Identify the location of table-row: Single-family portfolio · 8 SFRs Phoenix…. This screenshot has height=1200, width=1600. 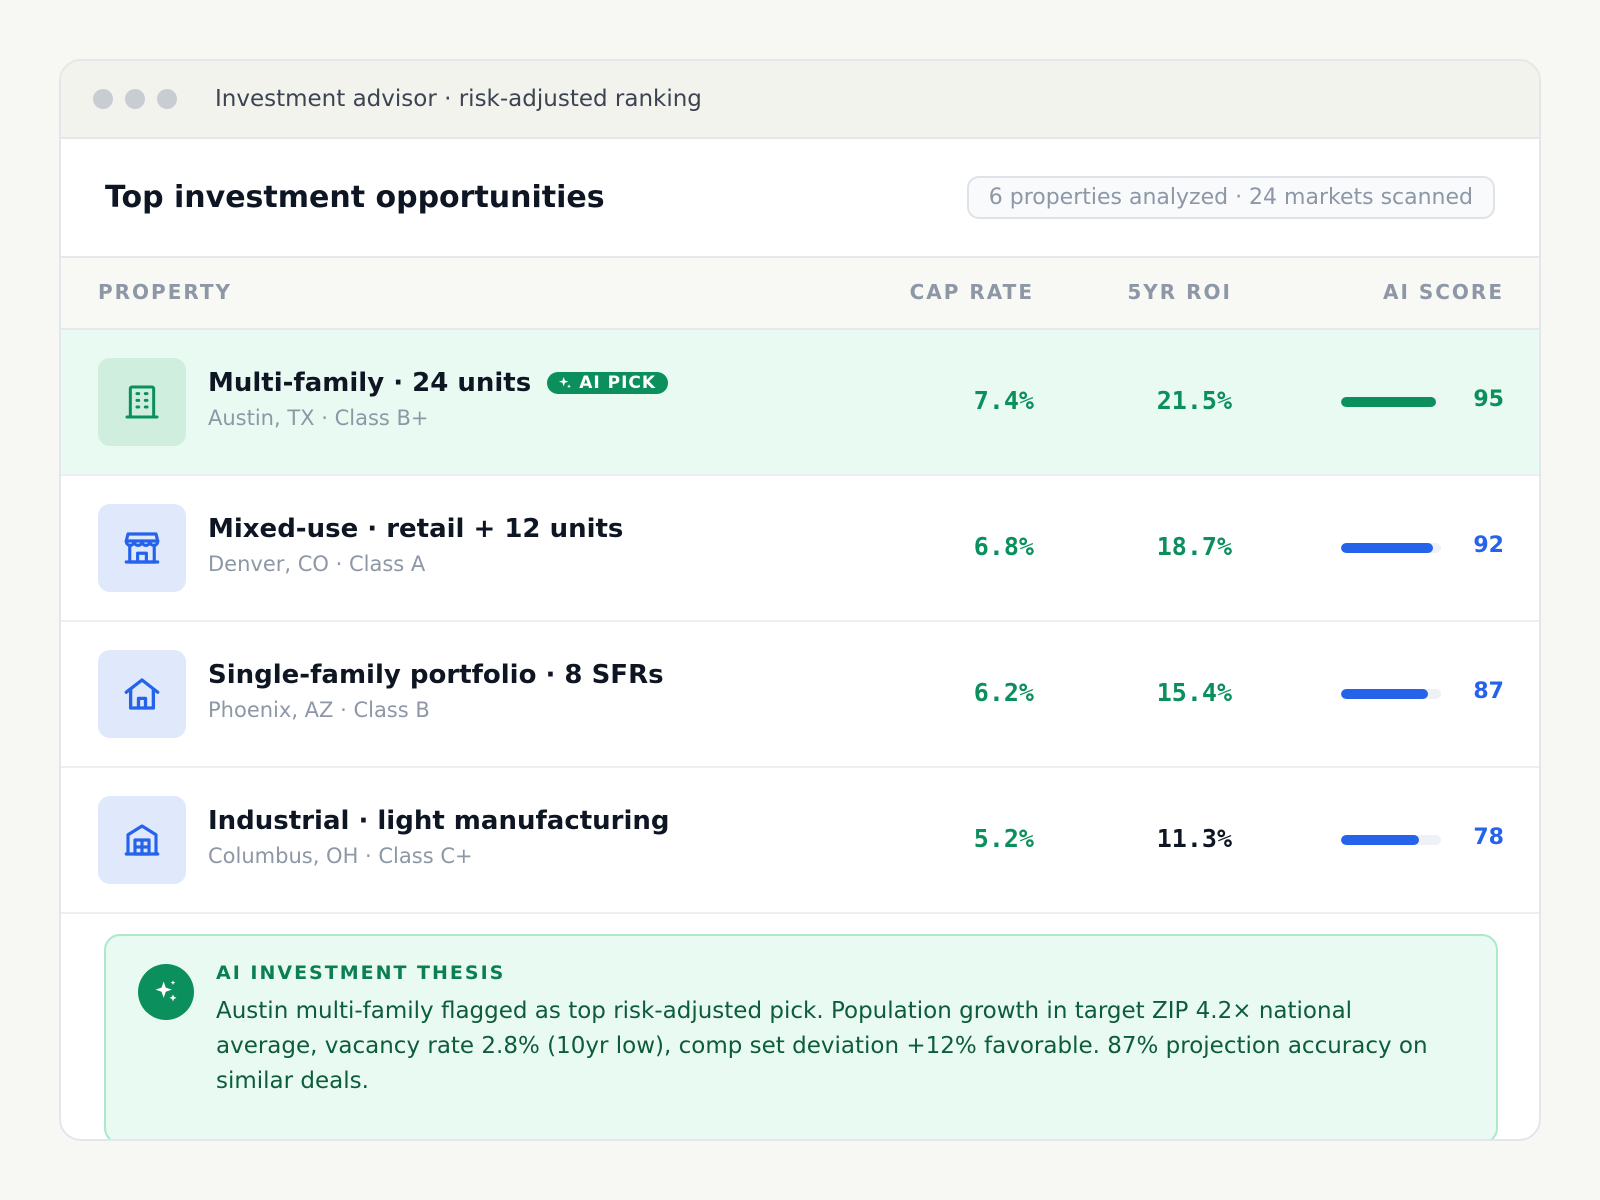
(800, 695).